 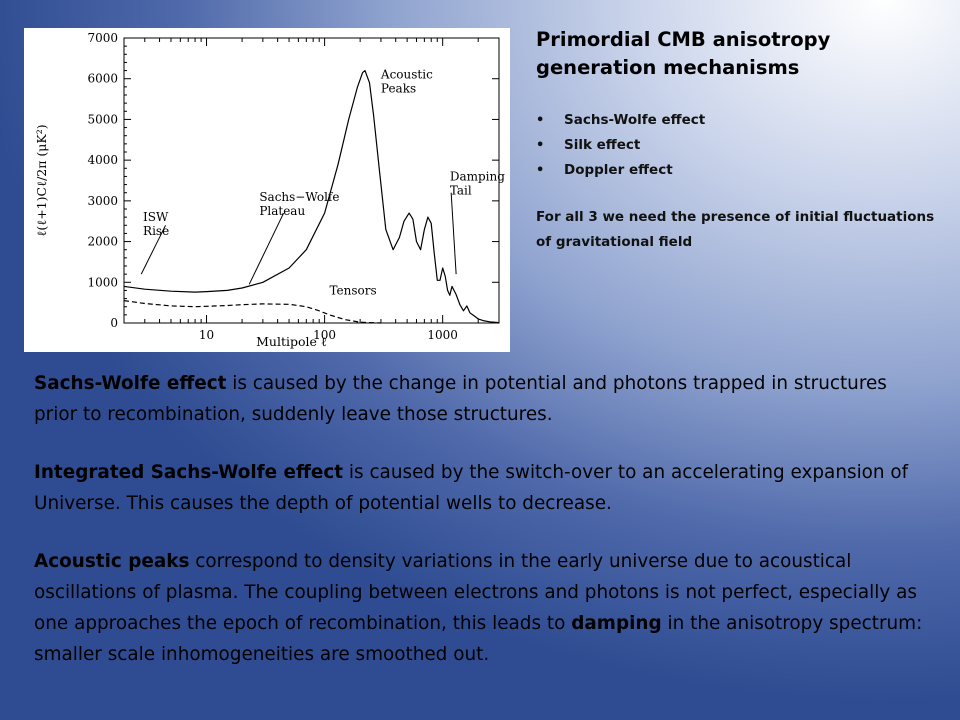 I want to click on y-axis-label: ℓ(ℓ+1)Cℓ/2π (μK²), so click(x=41, y=180).